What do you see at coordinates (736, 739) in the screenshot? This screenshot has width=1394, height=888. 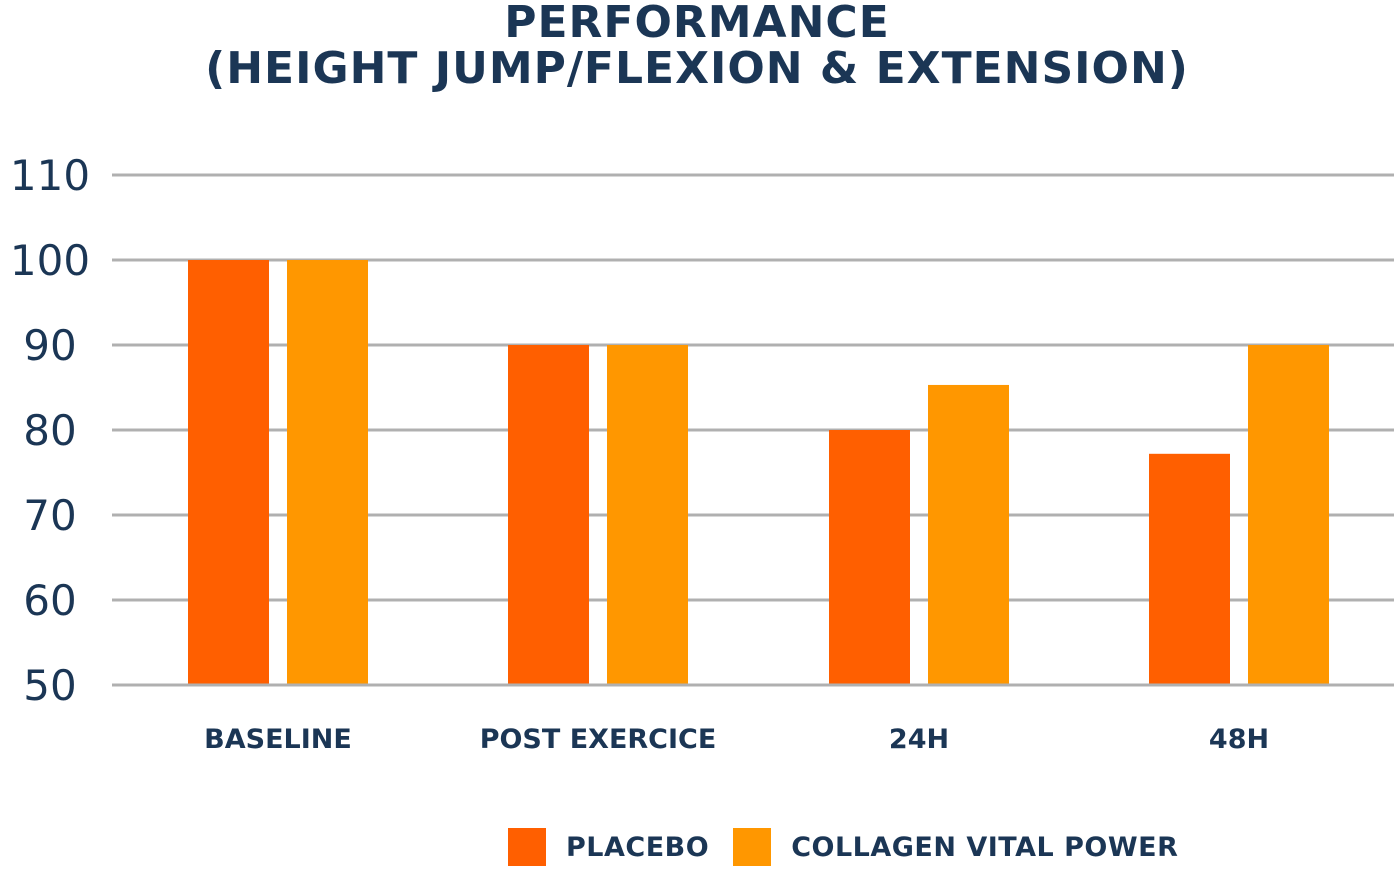 I see `x-axis-ticks: BASELINE POST EXERCICE 24H 48H` at bounding box center [736, 739].